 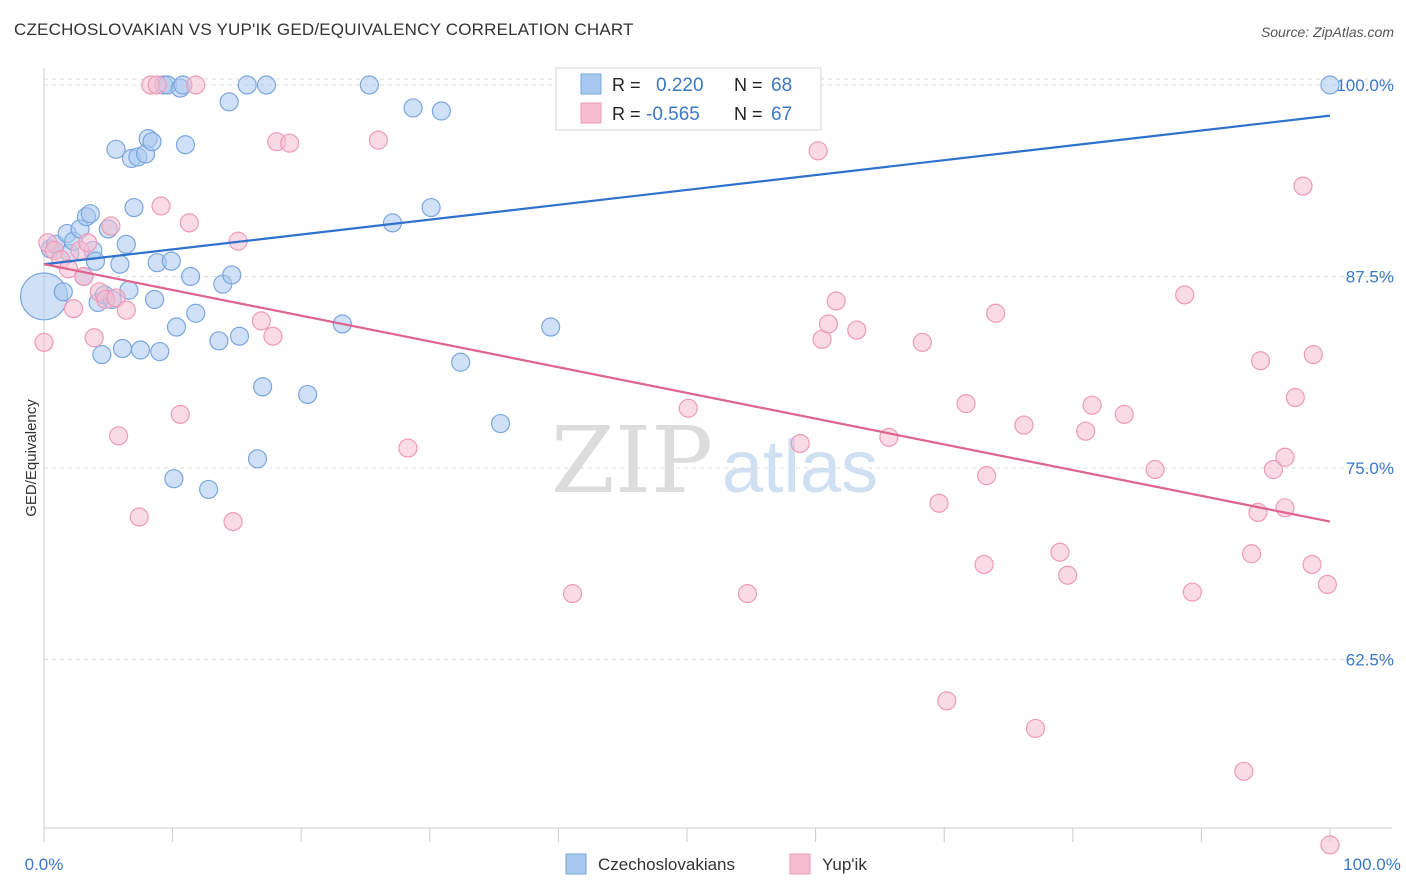 I want to click on legend-n-label-2: N =, so click(x=748, y=114).